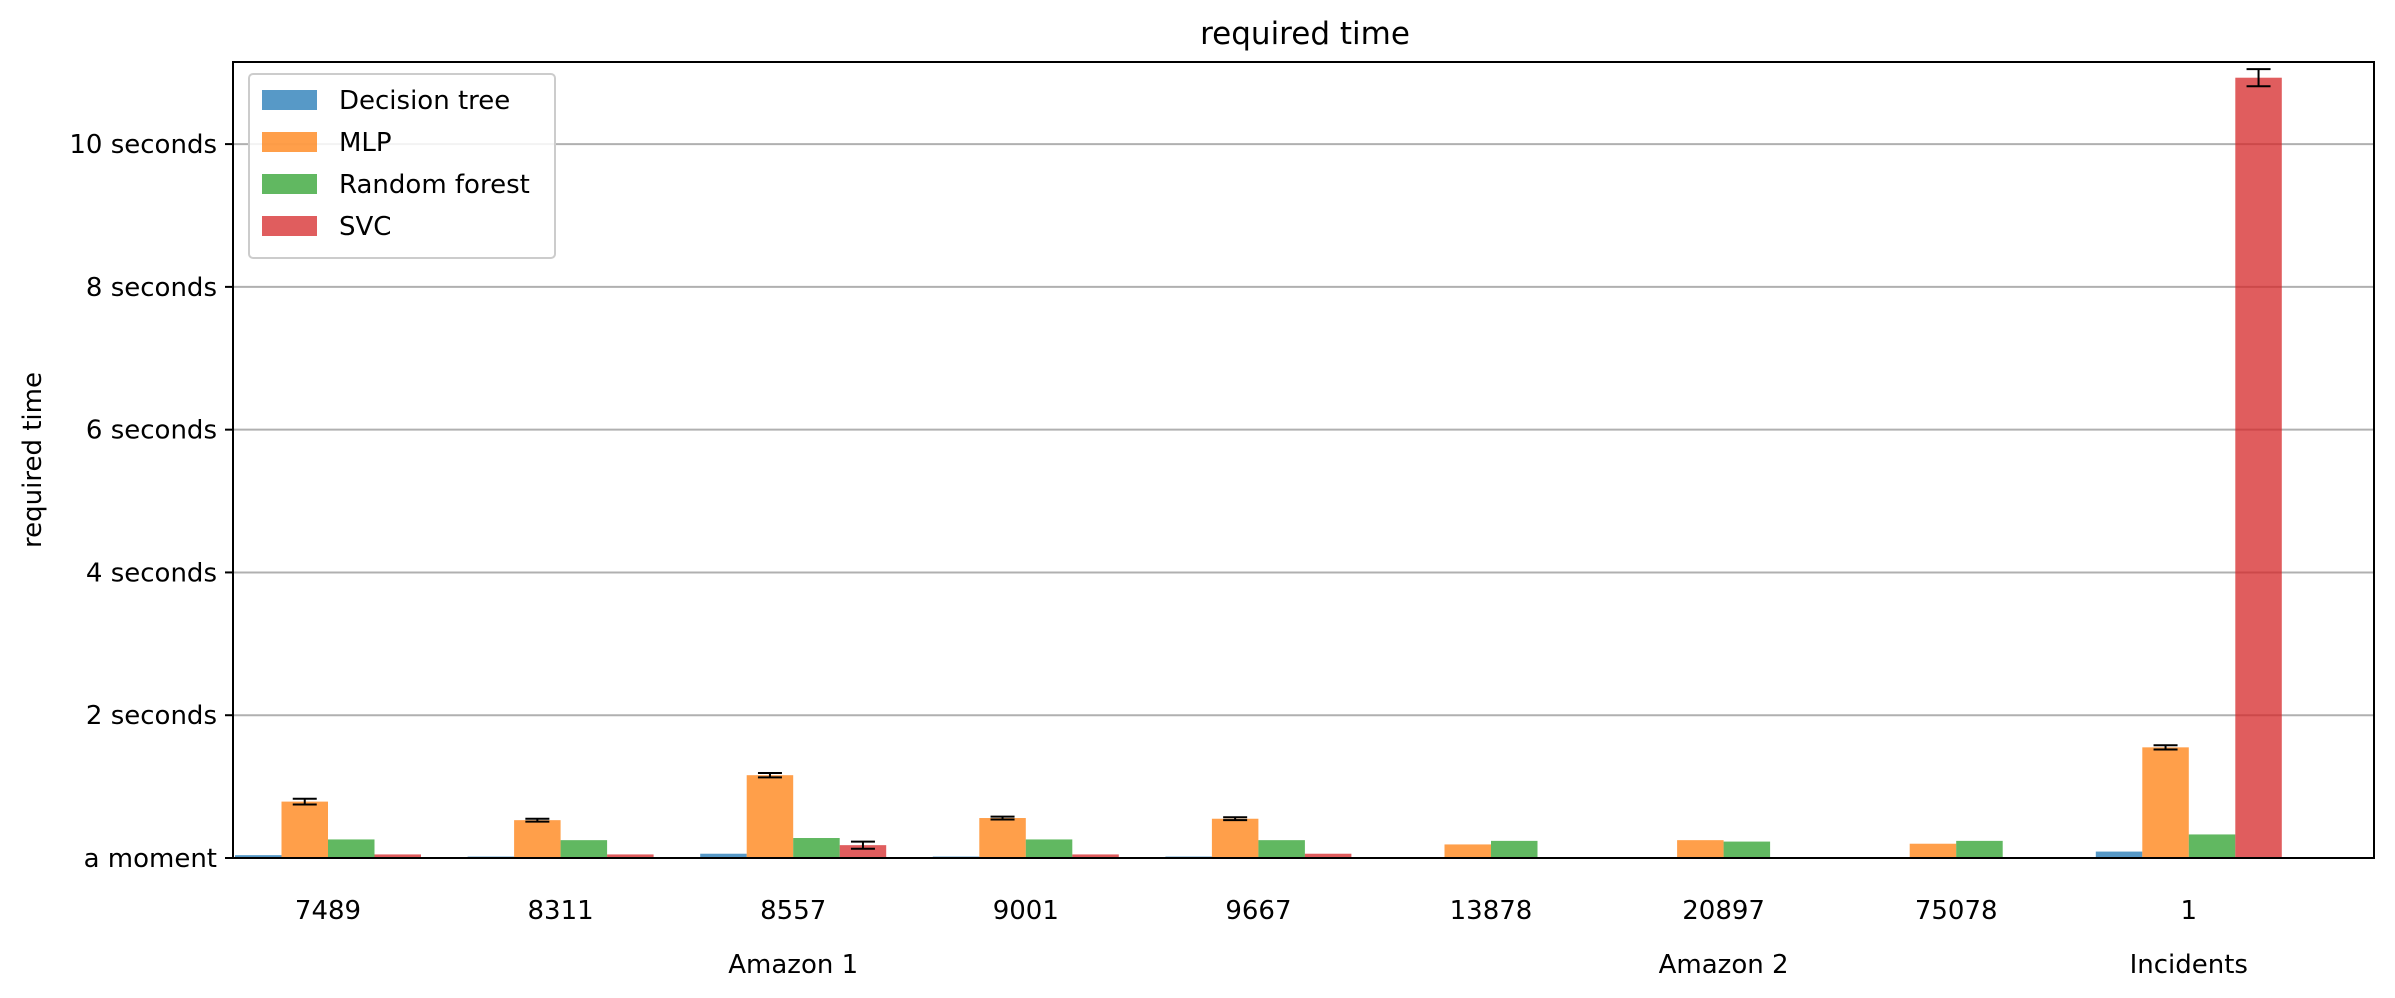 The image size is (2395, 998). I want to click on legend: Decision tree MLP Random forest SVC, so click(402, 166).